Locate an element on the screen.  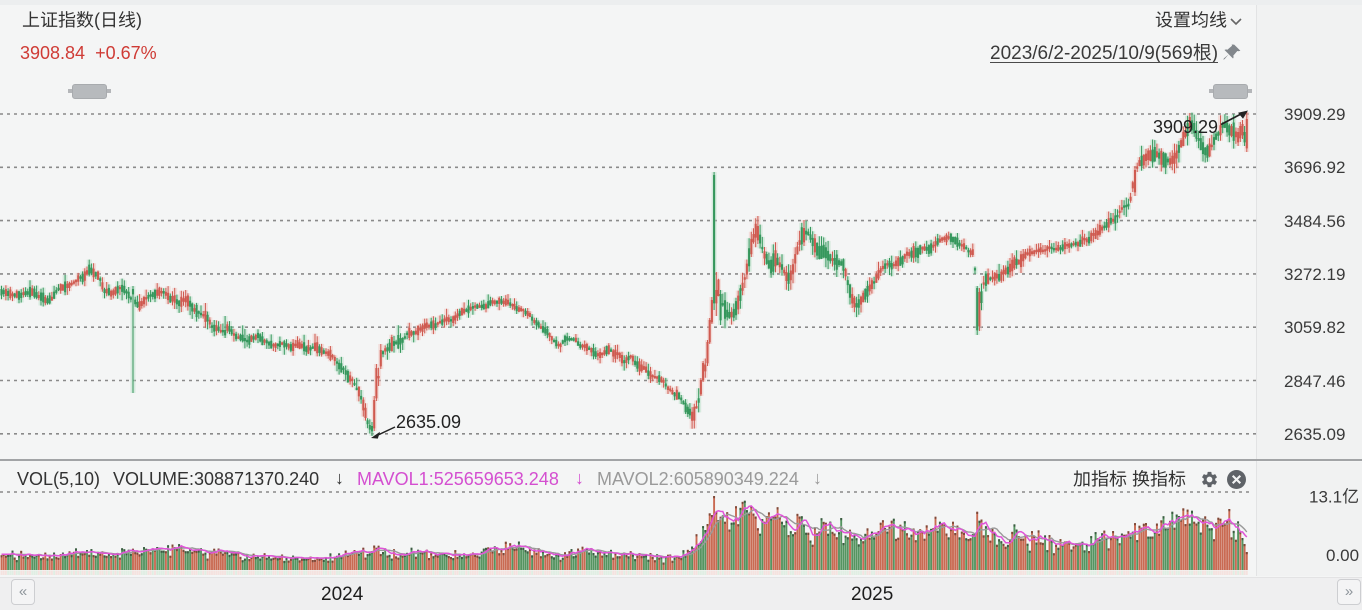
svg-text: 2023/6/2-2025/10/9(569 is located at coordinates (1091, 53).